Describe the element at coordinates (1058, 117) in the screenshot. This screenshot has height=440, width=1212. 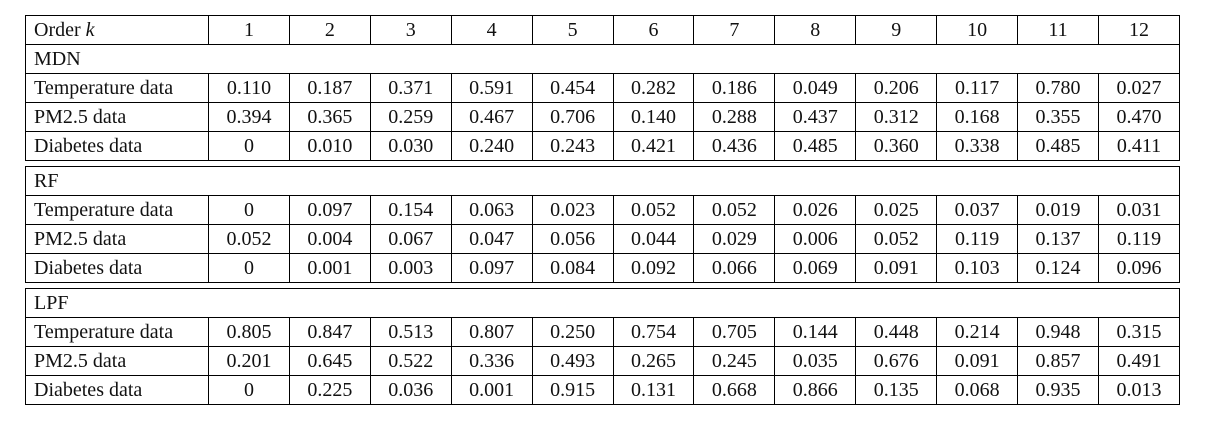
I see `data-cell: 0.355` at that location.